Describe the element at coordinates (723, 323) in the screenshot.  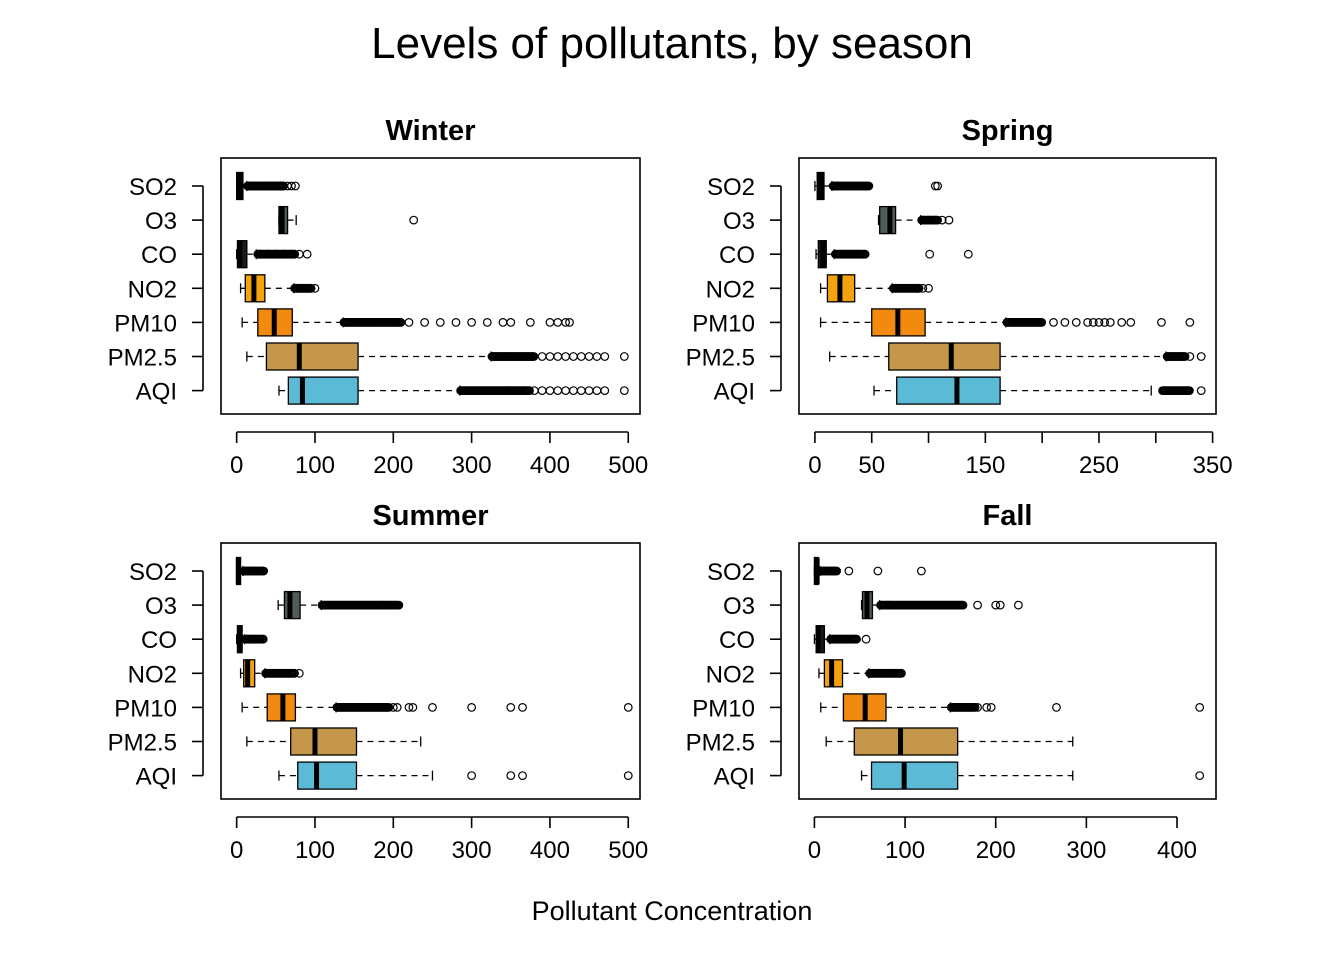
I see `y-tick-label: PM10` at that location.